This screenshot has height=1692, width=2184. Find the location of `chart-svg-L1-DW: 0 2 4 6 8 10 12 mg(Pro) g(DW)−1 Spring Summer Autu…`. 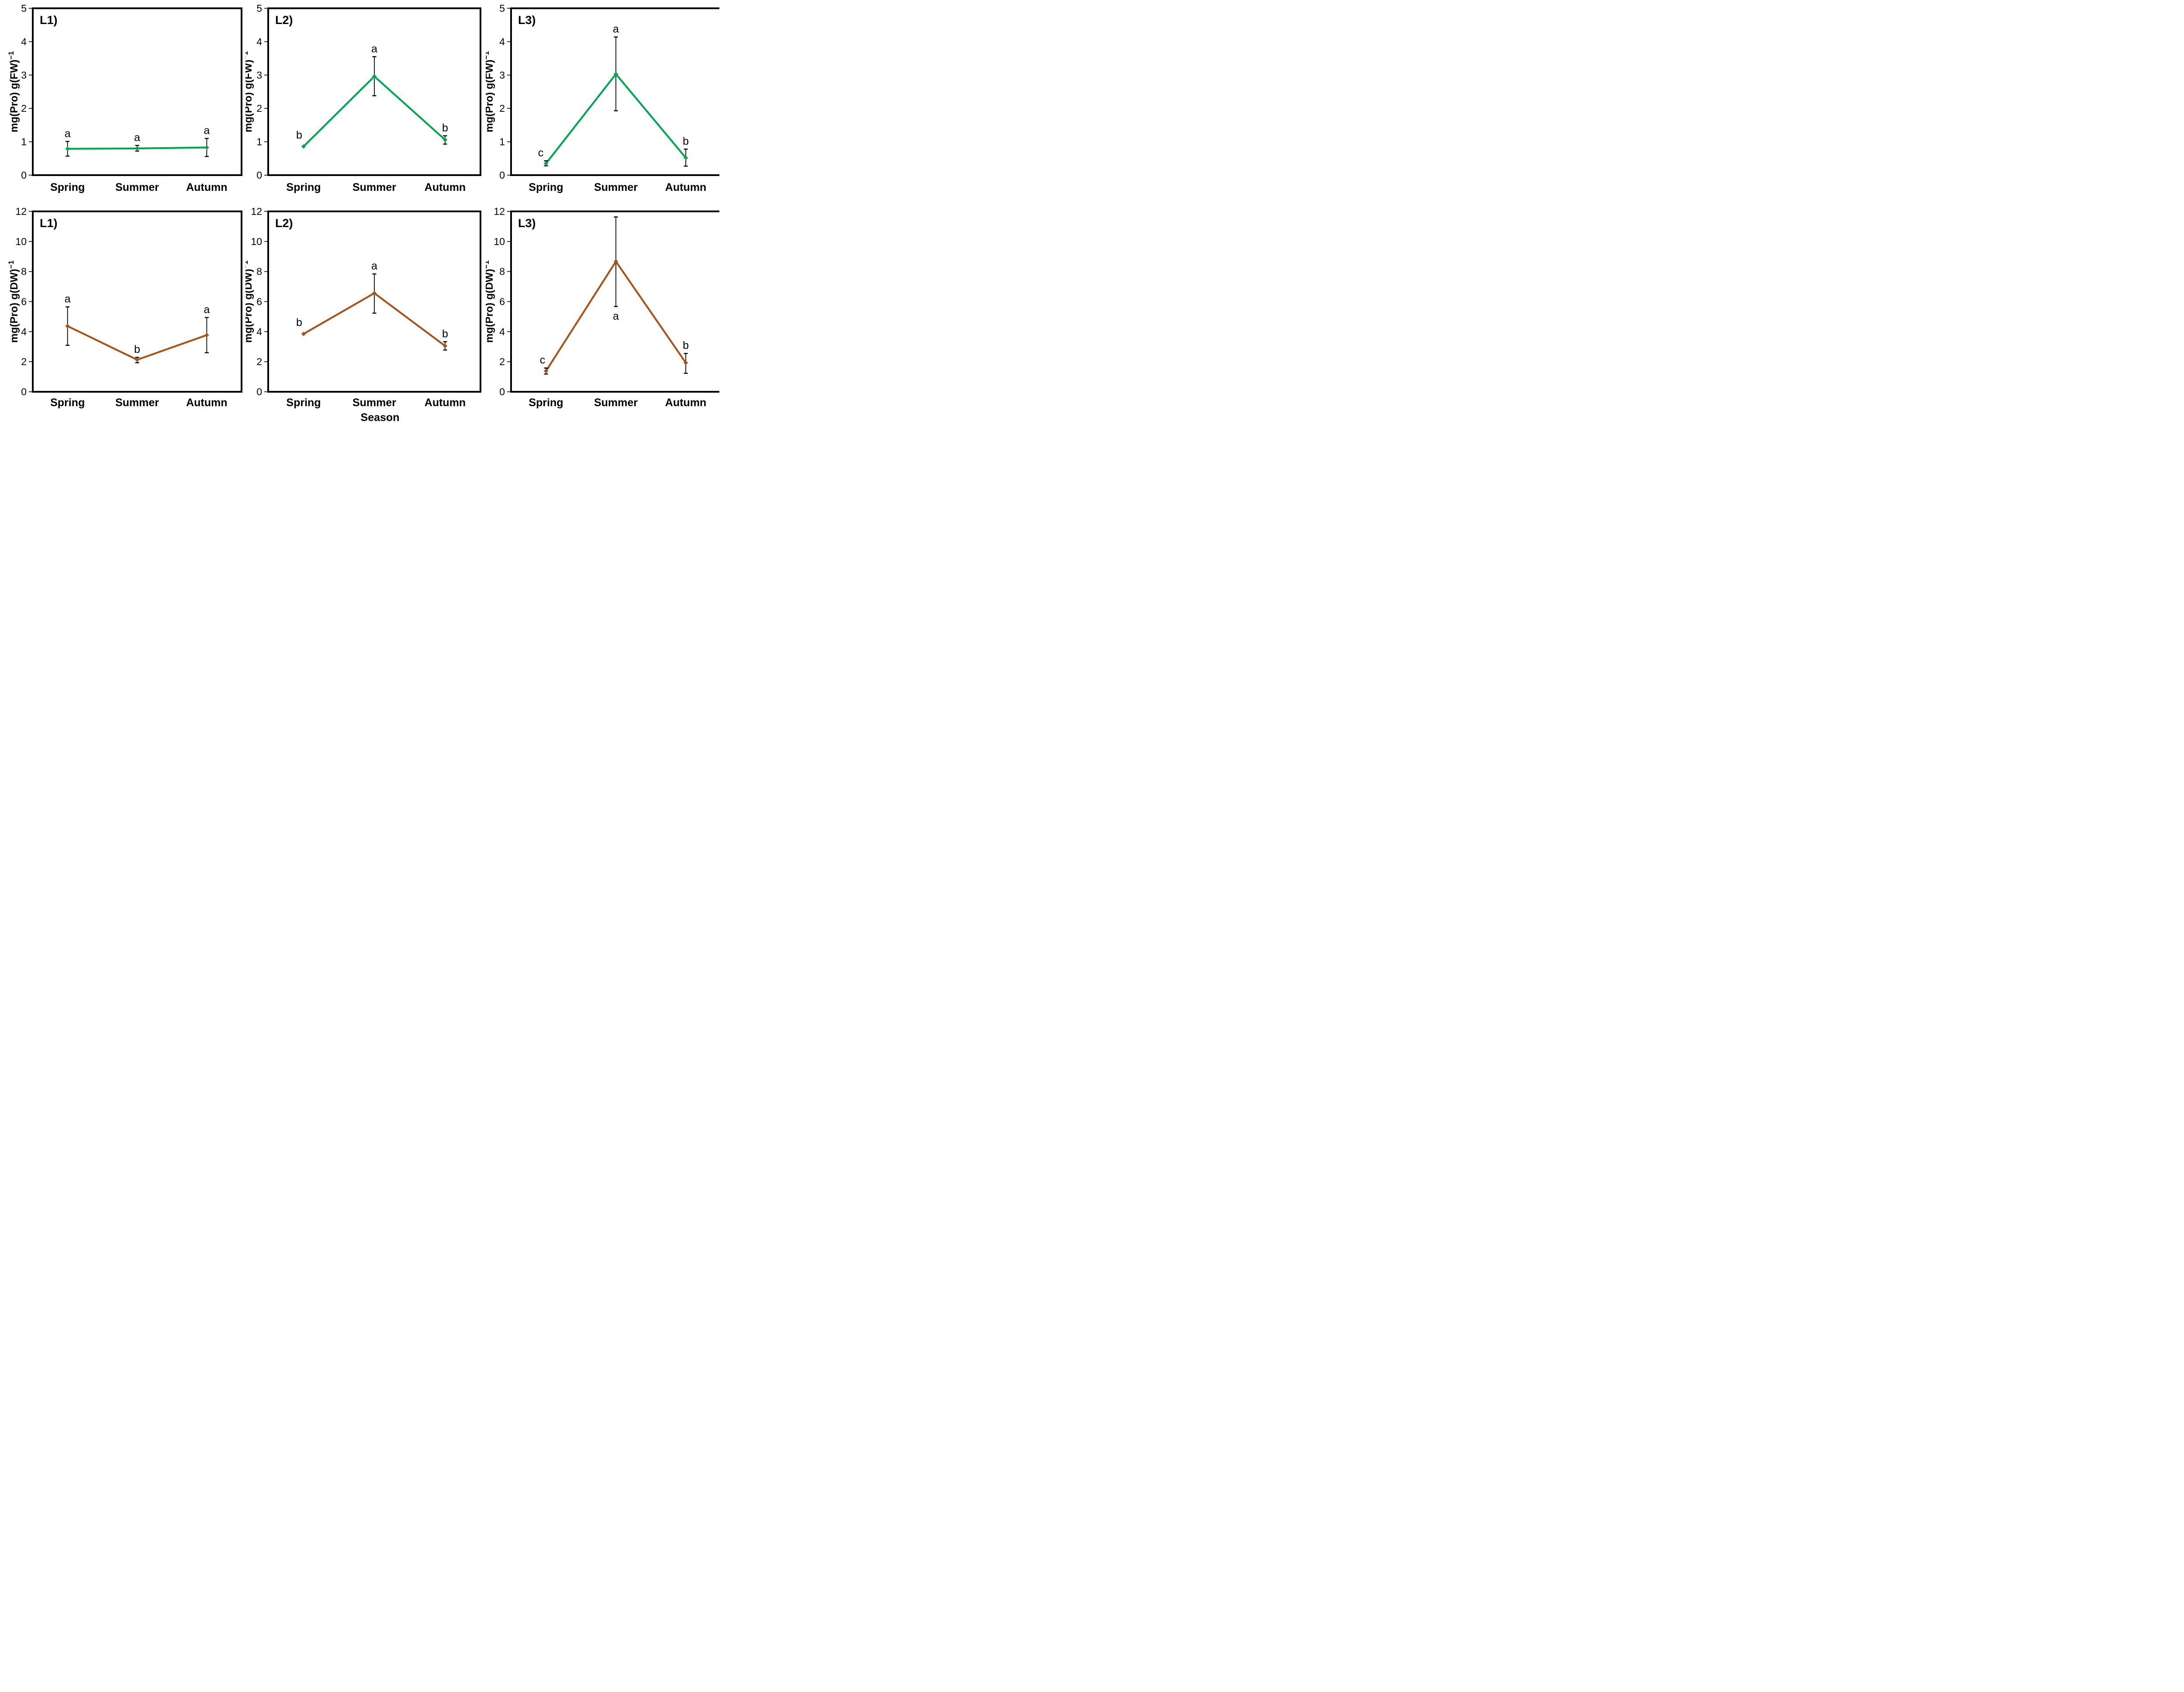

chart-svg-L1-DW: 0 2 4 6 8 10 12 mg(Pro) g(DW)−1 Spring Summer Autu… is located at coordinates (124, 308).